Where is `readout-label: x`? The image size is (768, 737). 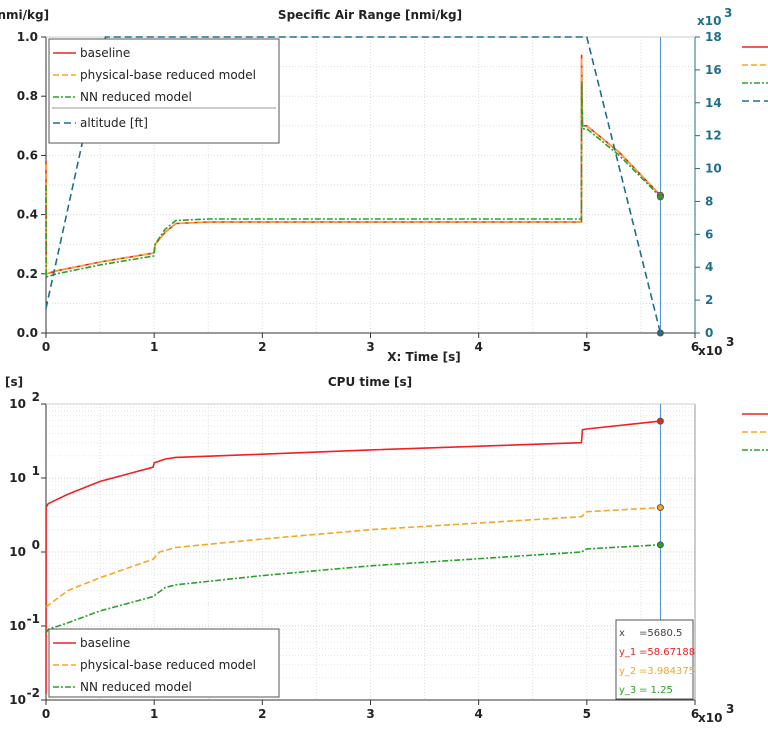 readout-label: x is located at coordinates (622, 633).